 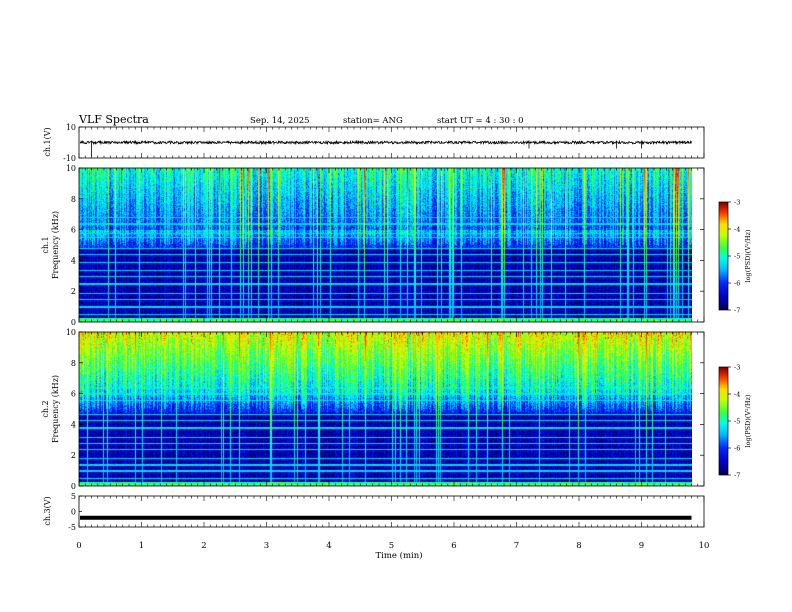 What do you see at coordinates (113, 119) in the screenshot?
I see `figure-title: VLF Spectra` at bounding box center [113, 119].